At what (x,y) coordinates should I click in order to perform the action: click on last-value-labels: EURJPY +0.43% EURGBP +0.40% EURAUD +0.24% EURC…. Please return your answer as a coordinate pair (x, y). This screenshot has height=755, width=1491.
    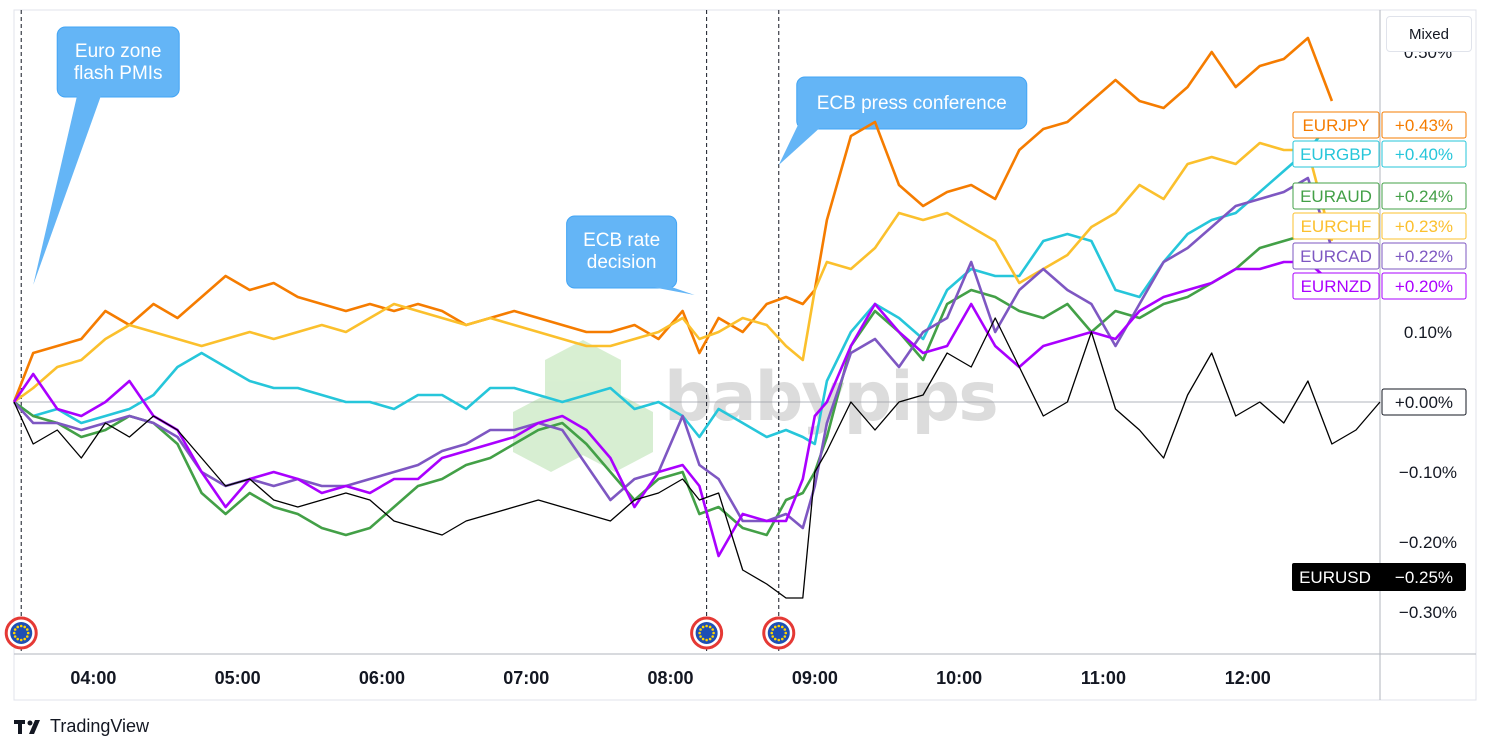
    Looking at the image, I should click on (1379, 351).